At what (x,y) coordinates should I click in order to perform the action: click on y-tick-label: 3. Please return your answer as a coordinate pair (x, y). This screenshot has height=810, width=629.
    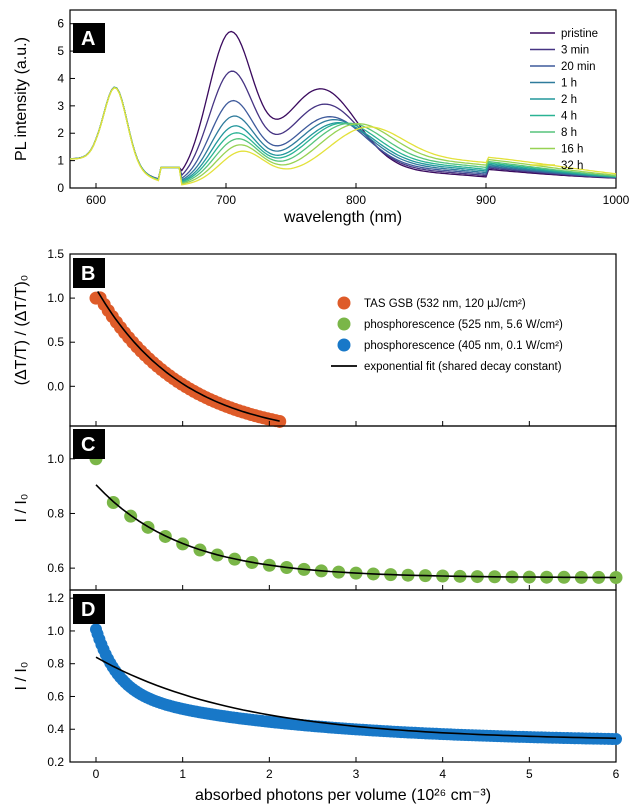
    Looking at the image, I should click on (60, 106).